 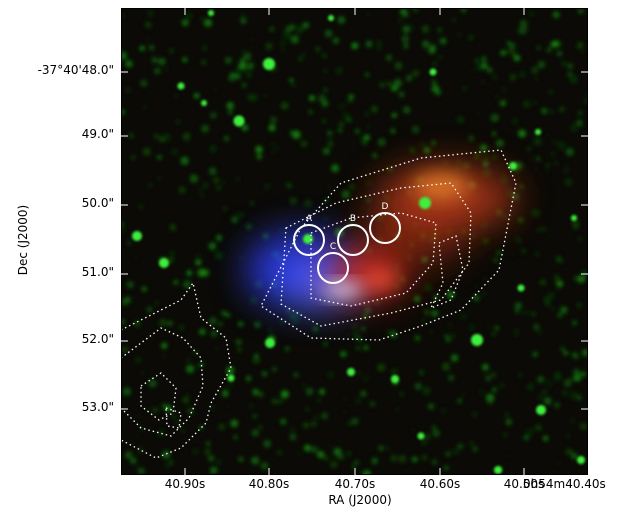 I want to click on ytick-label: 50.0", so click(x=97, y=203).